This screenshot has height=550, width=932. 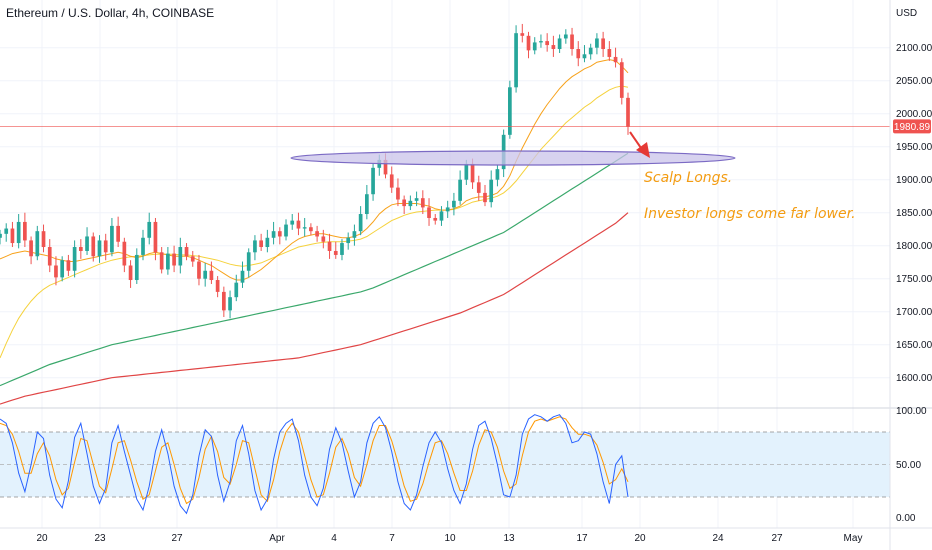 I want to click on x-tick-label: 10, so click(x=450, y=538).